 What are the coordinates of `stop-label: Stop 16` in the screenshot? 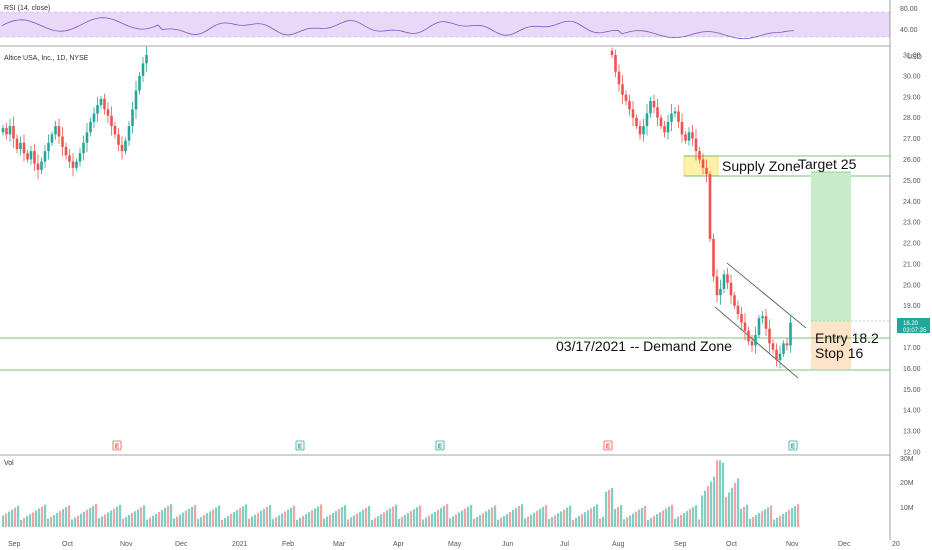 It's located at (839, 353).